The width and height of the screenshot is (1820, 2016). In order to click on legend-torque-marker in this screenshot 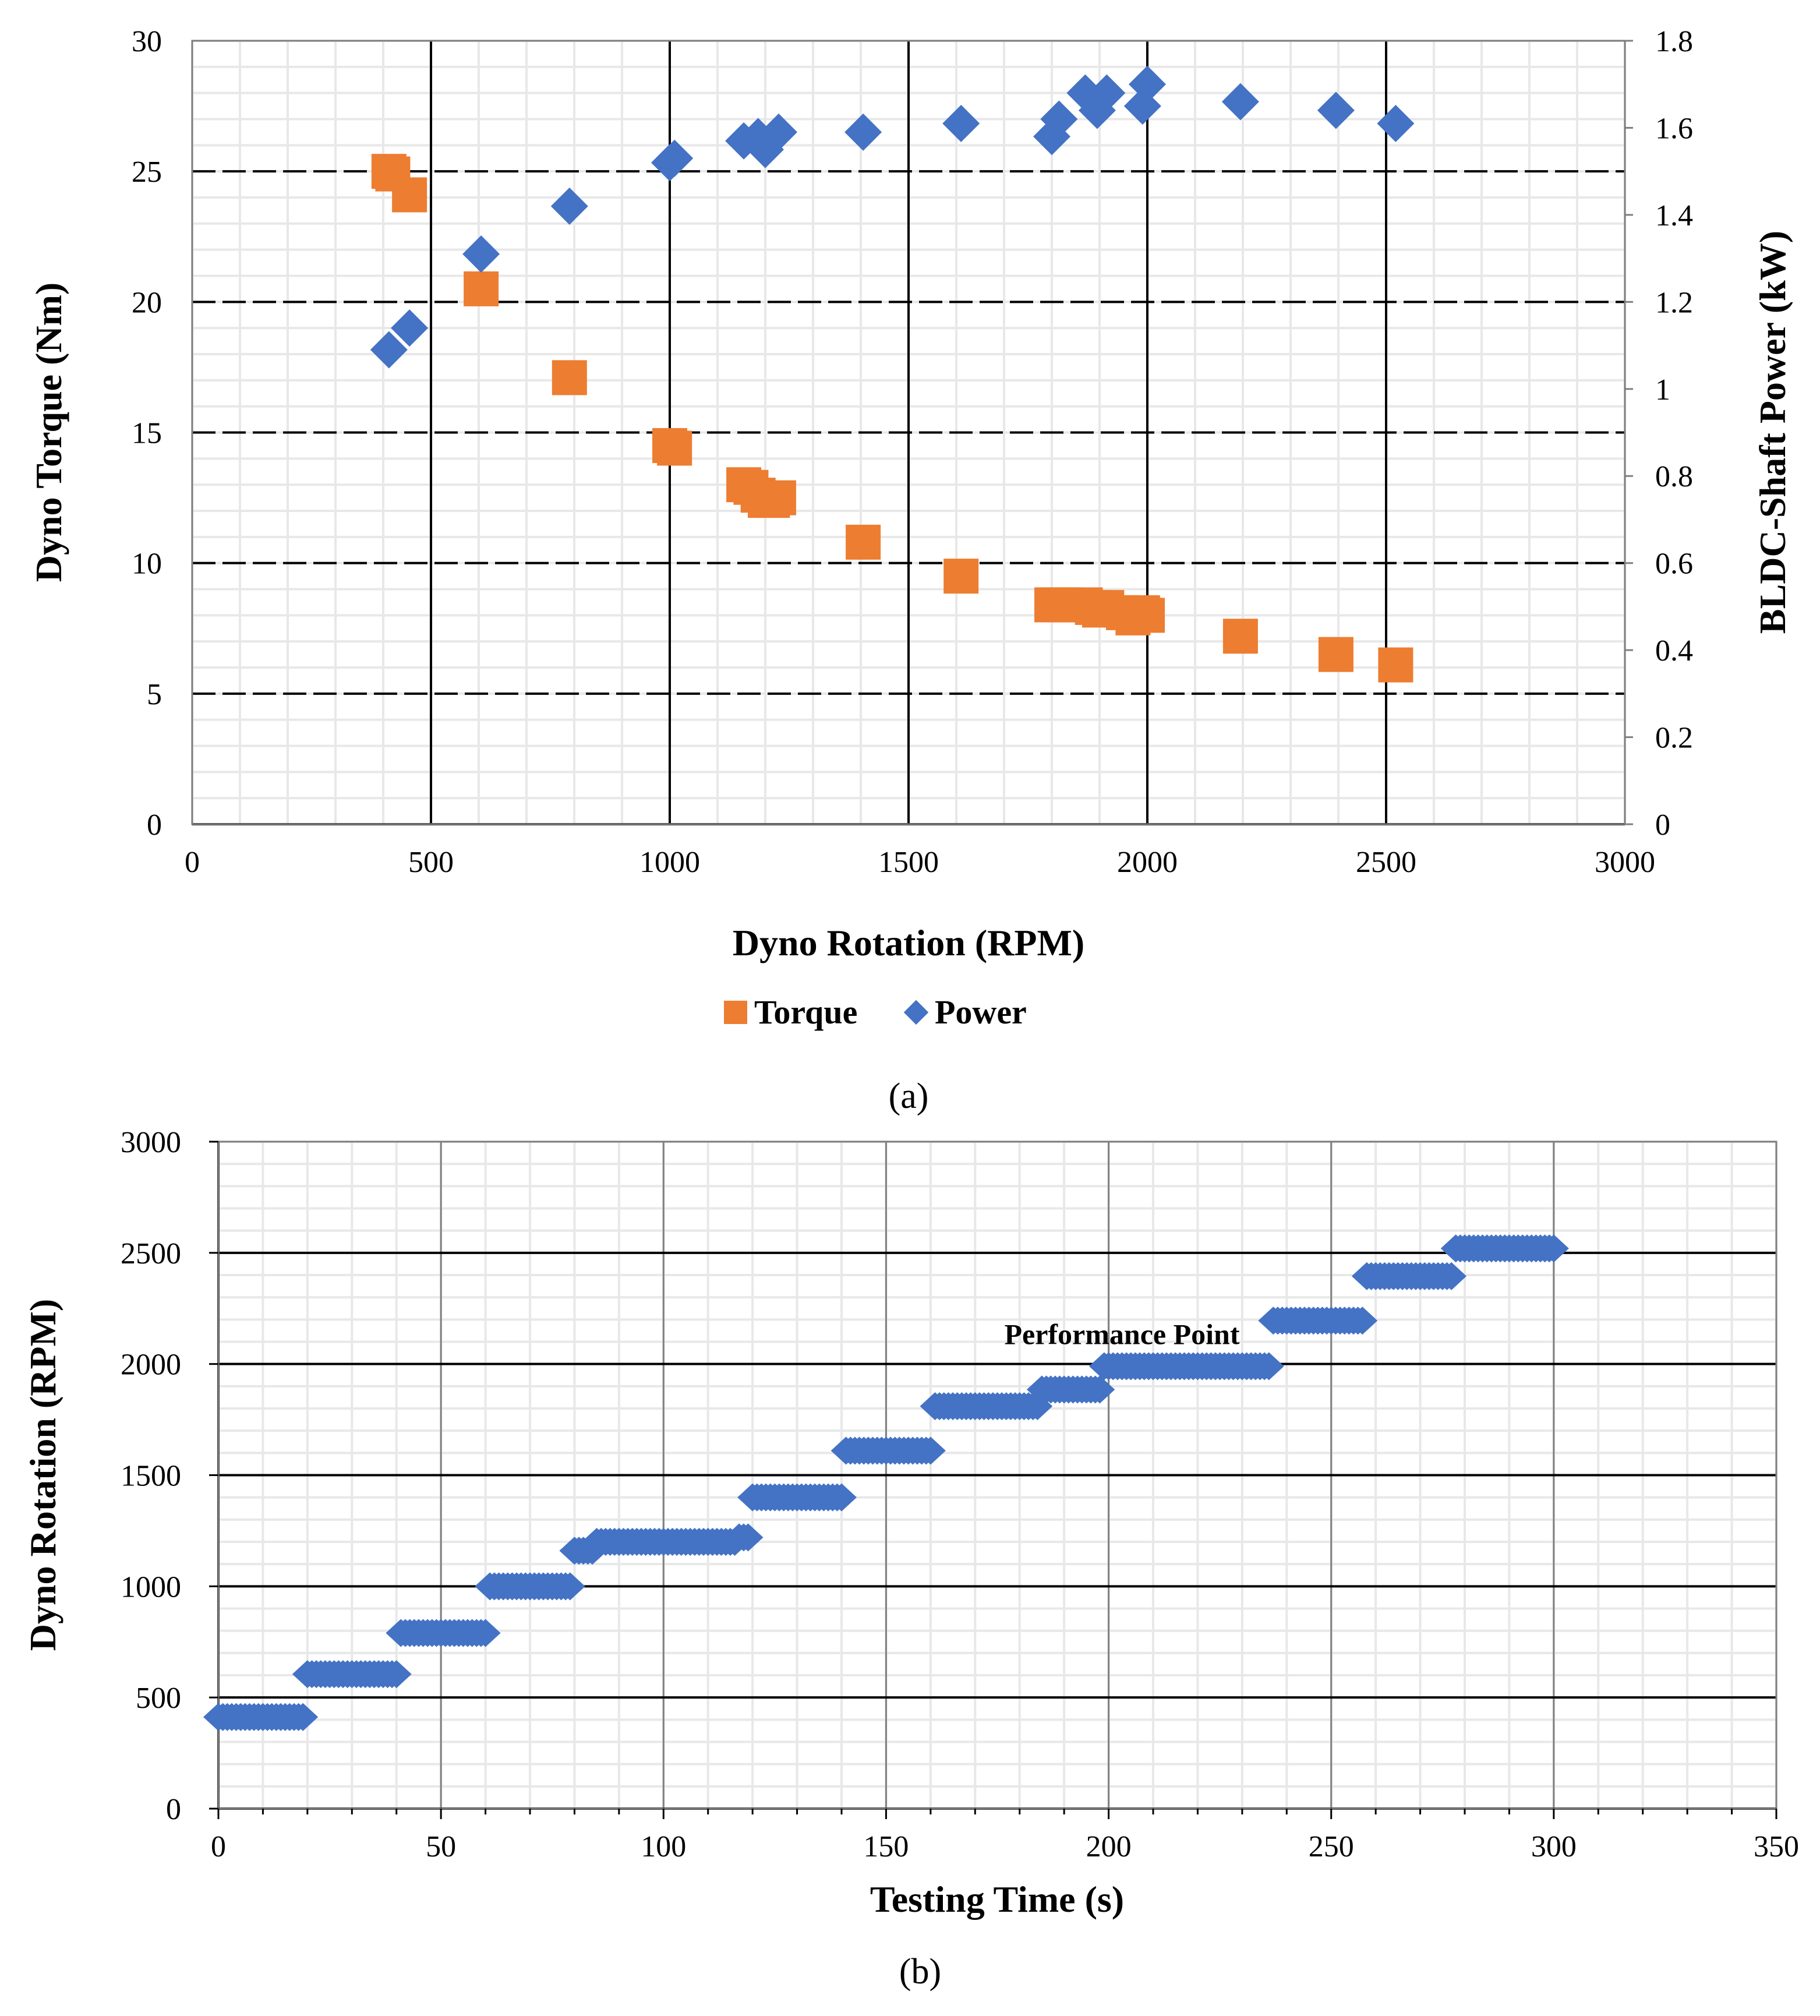, I will do `click(735, 1012)`.